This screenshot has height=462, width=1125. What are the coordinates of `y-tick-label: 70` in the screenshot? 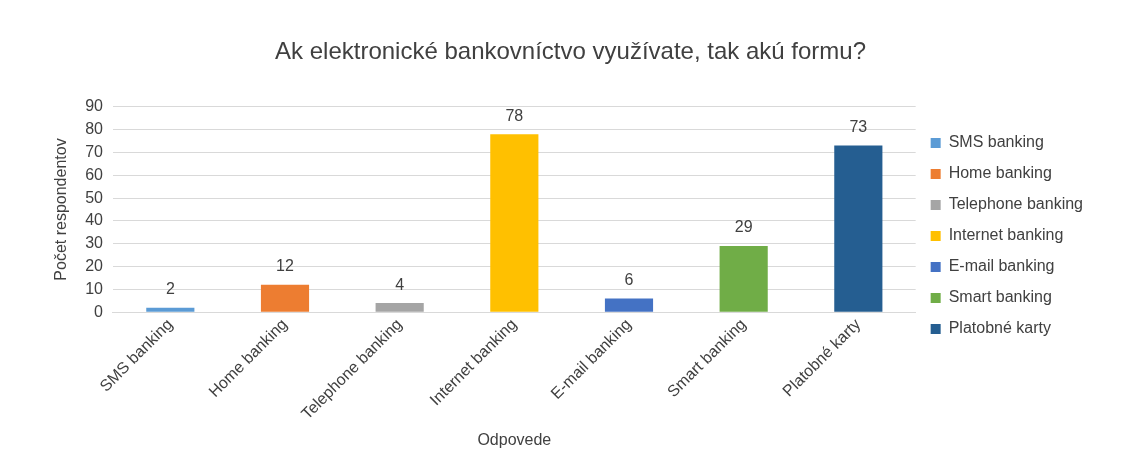 It's located at (94, 151).